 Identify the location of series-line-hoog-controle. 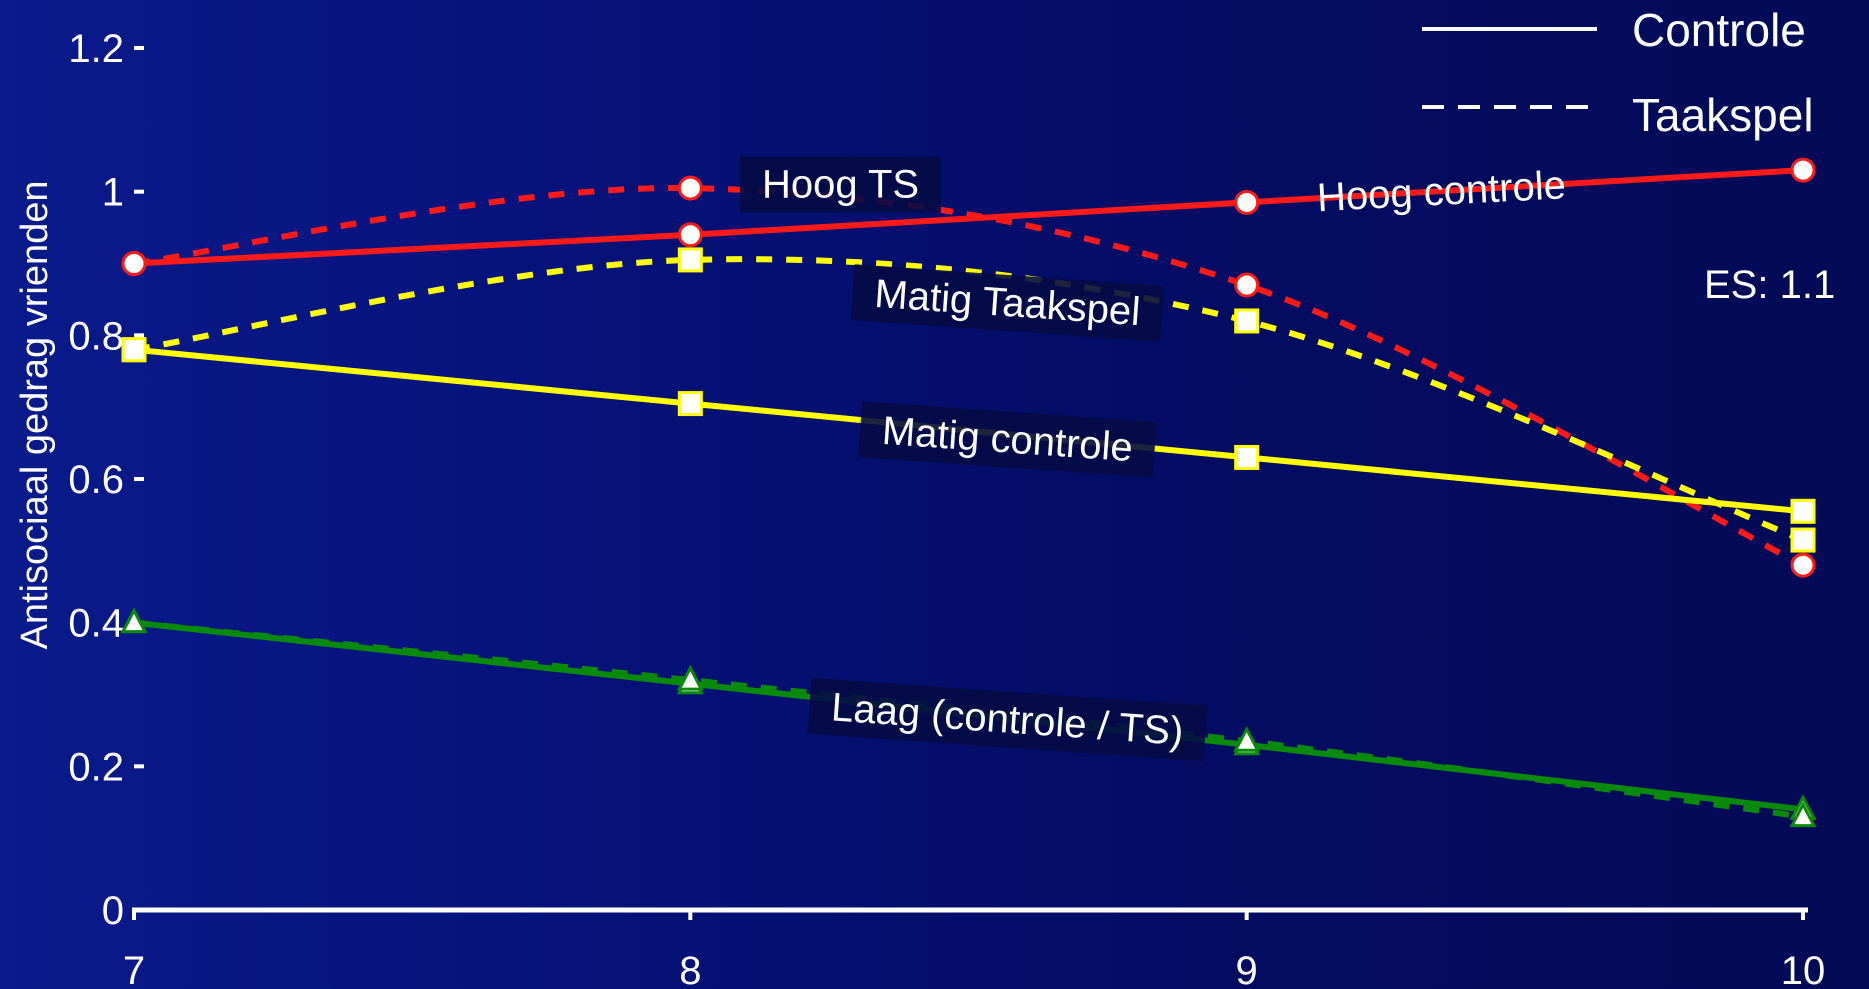
(968, 217).